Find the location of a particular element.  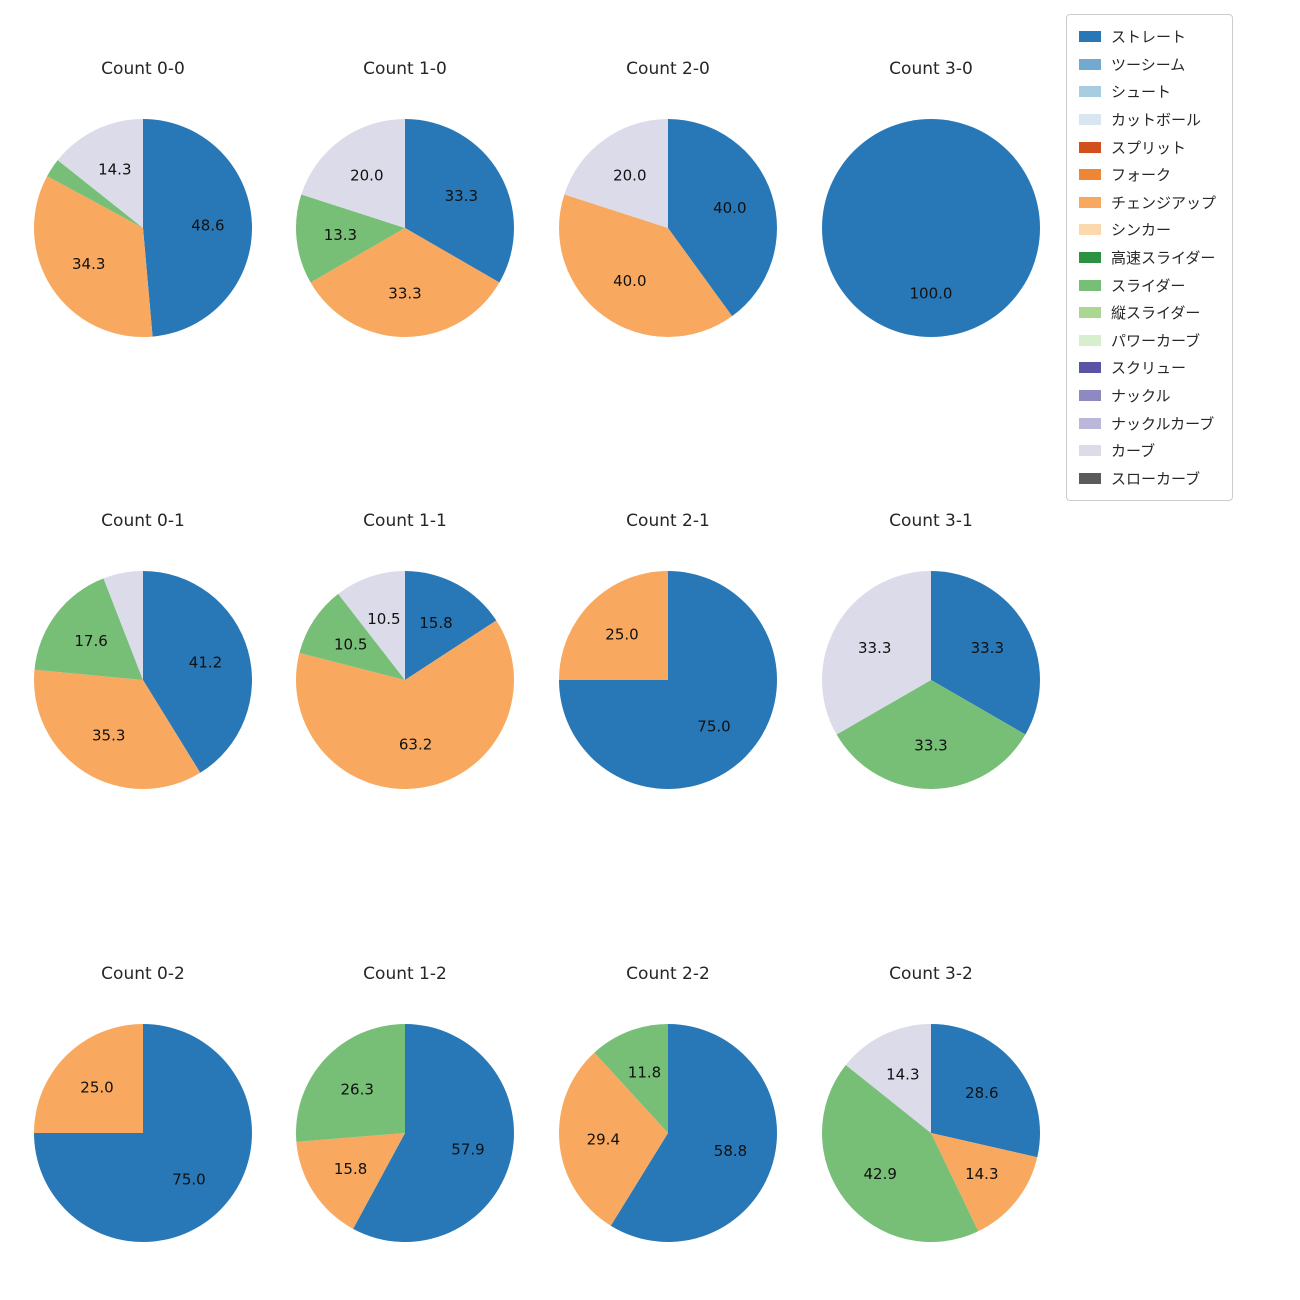

legend-item: チェンジアップ is located at coordinates (1147, 203).